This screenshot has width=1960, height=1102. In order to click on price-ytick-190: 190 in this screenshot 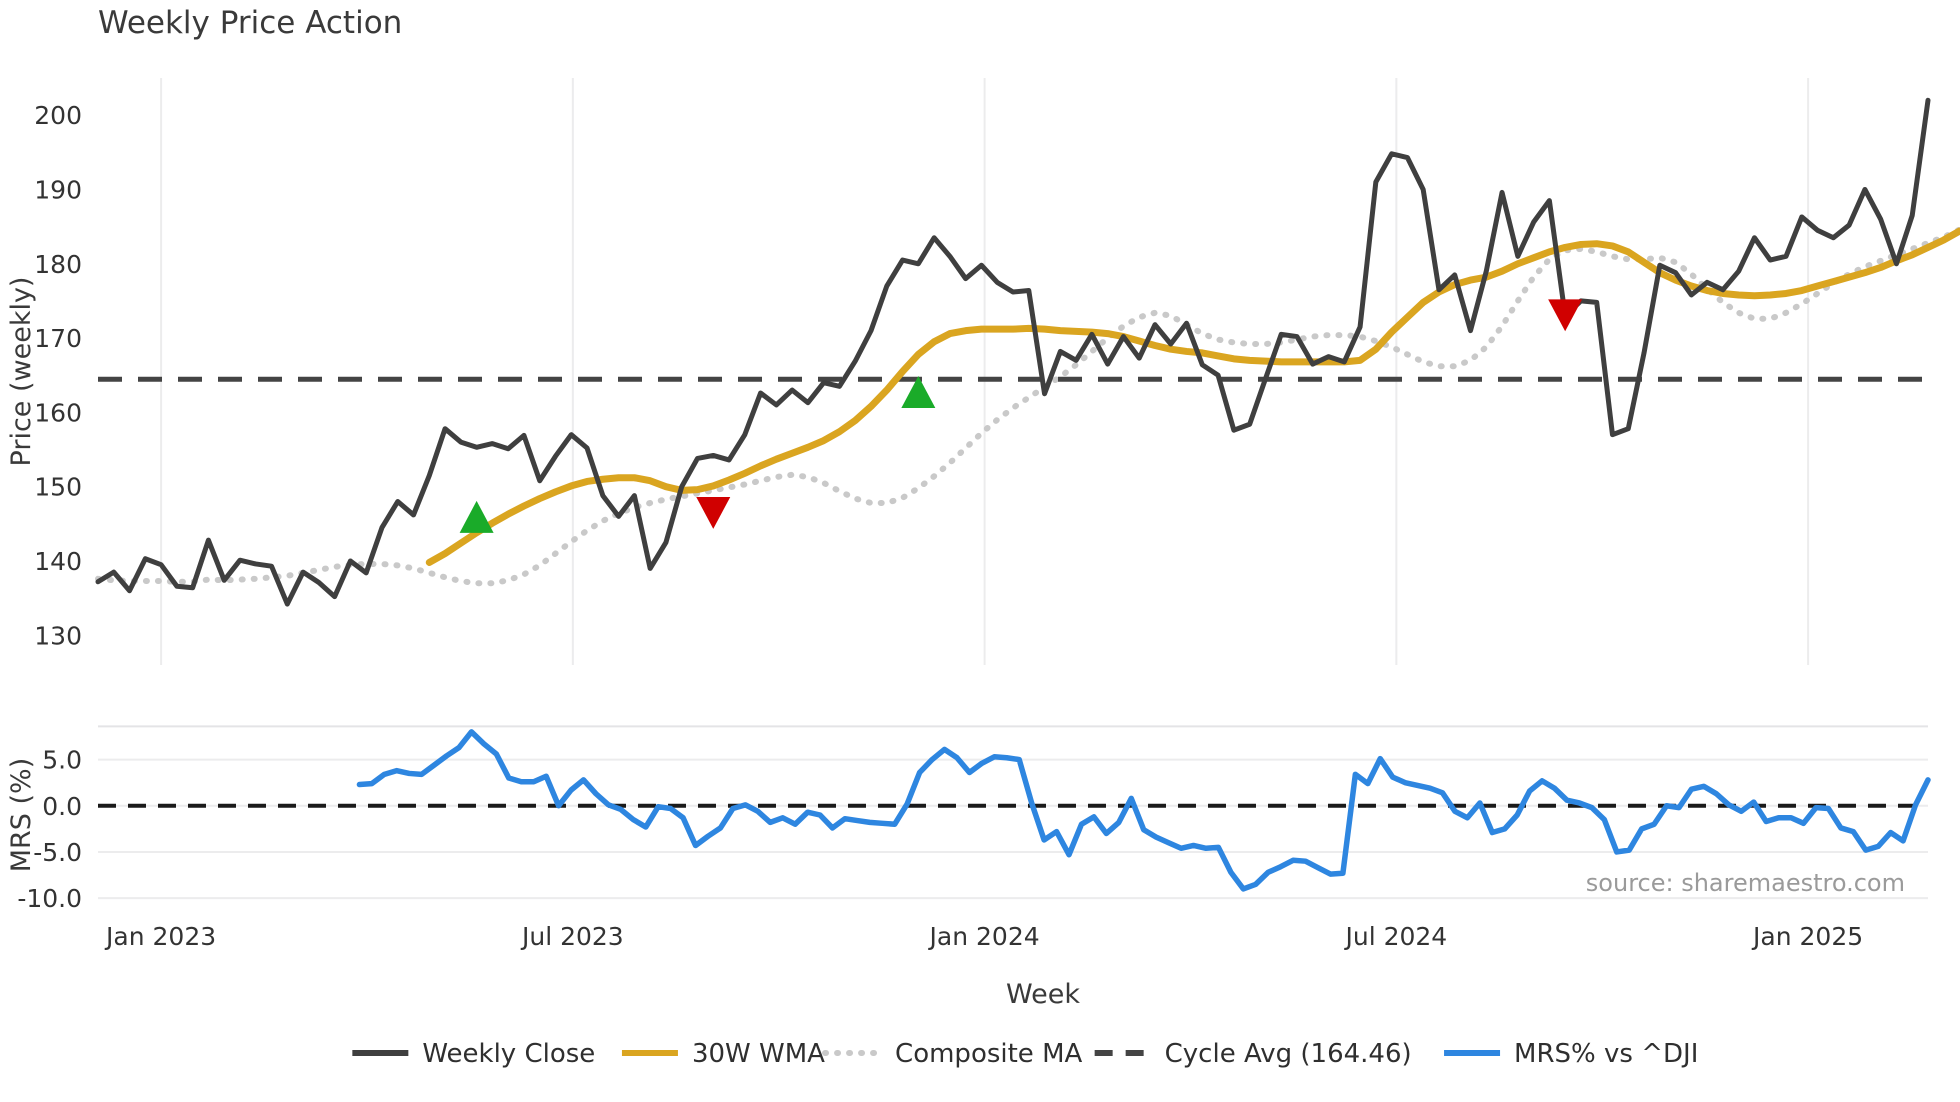, I will do `click(58, 189)`.